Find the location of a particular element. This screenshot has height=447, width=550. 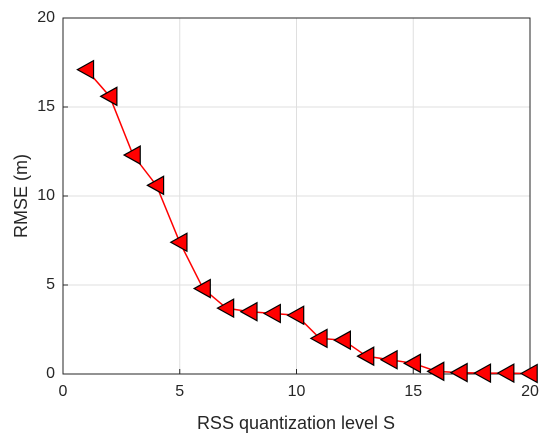

y-tick-label: 20 is located at coordinates (46, 17).